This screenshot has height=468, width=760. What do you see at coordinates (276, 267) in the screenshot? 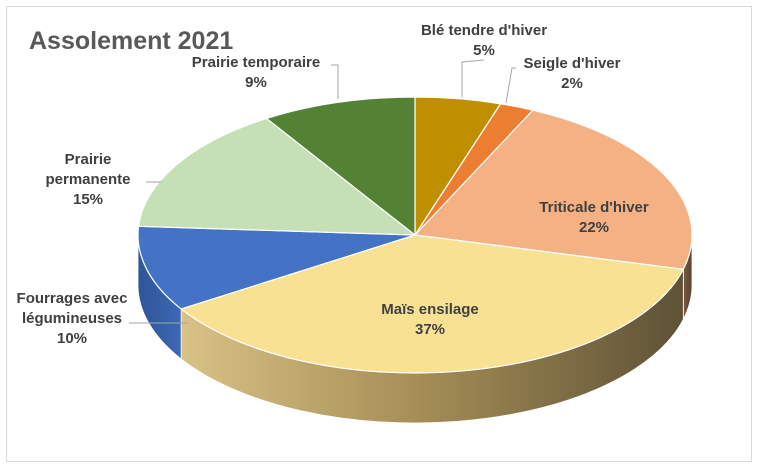
I see `pie-slice-fourrages-avec-legumineuses` at bounding box center [276, 267].